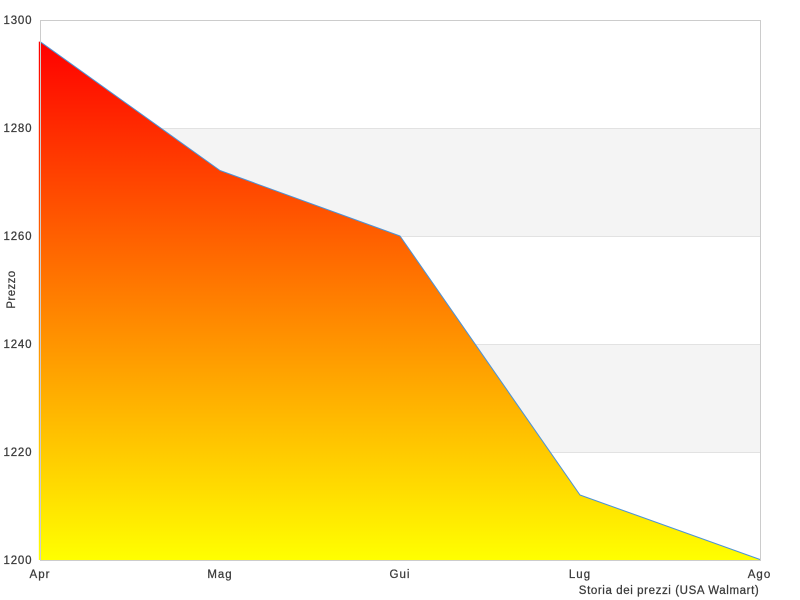 This screenshot has width=800, height=600. I want to click on svg-text: Lug, so click(580, 575).